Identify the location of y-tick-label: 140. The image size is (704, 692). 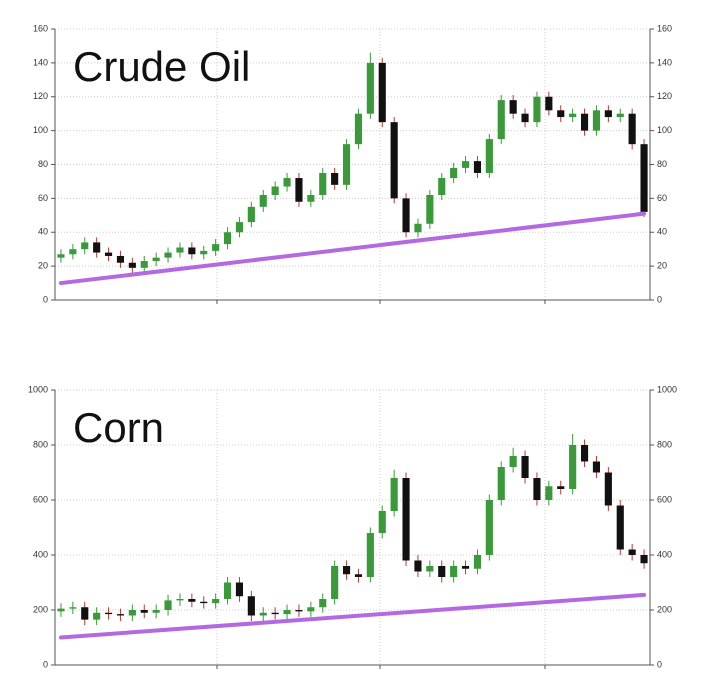
(40, 62).